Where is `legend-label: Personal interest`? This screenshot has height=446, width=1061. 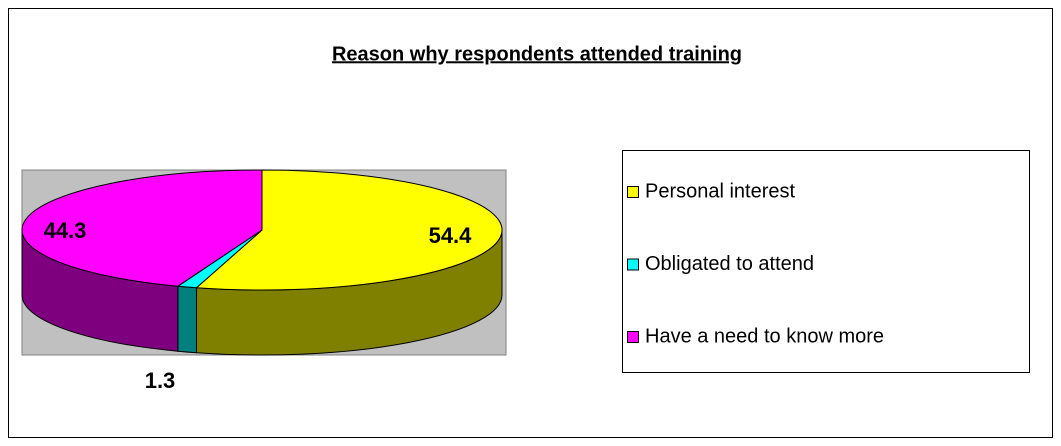 legend-label: Personal interest is located at coordinates (720, 191).